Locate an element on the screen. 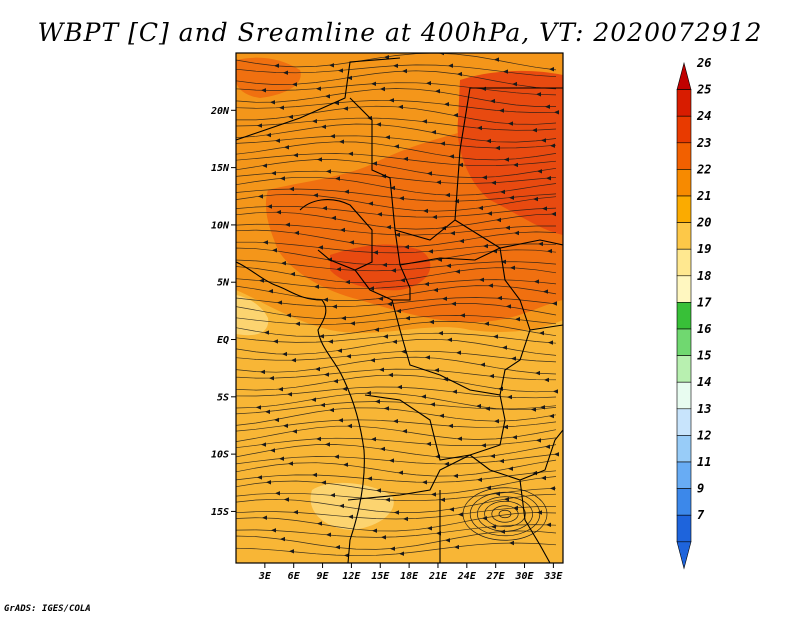 This screenshot has width=800, height=618. lon-tick-label: 24E is located at coordinates (467, 576).